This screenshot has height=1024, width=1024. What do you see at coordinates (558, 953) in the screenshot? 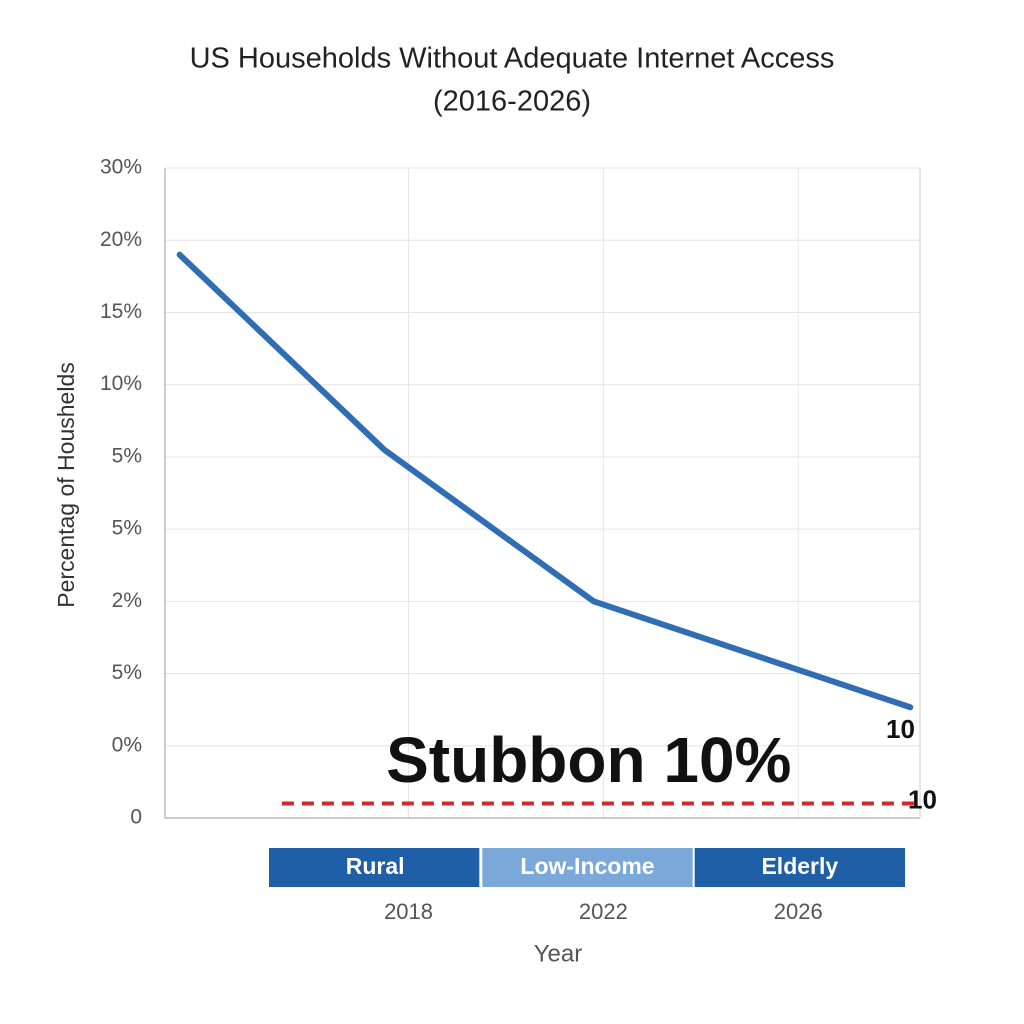
I see `x-axis-label: Year` at bounding box center [558, 953].